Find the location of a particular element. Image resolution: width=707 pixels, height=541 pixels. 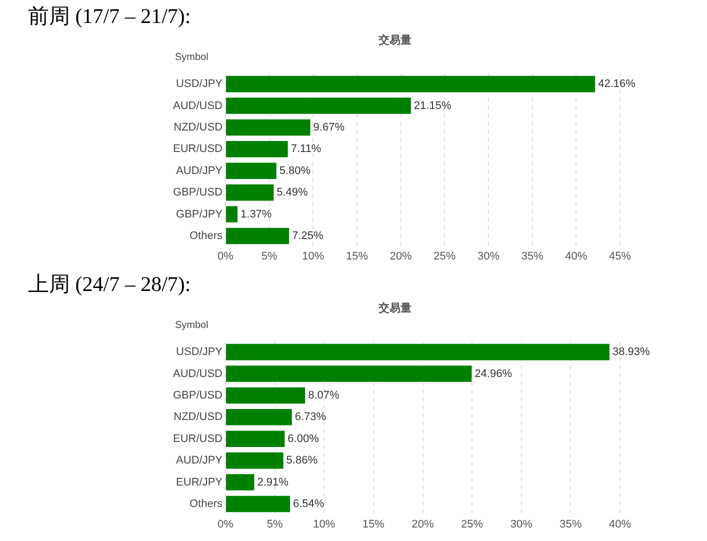

data-label: 5.49% is located at coordinates (292, 192).